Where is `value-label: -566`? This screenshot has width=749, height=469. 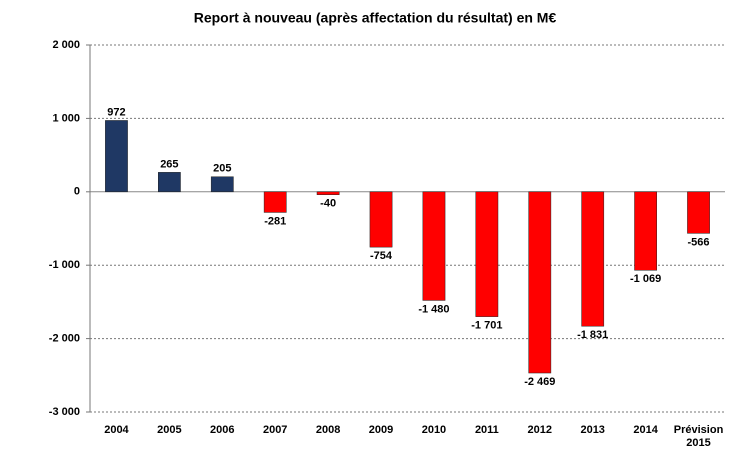 value-label: -566 is located at coordinates (699, 242).